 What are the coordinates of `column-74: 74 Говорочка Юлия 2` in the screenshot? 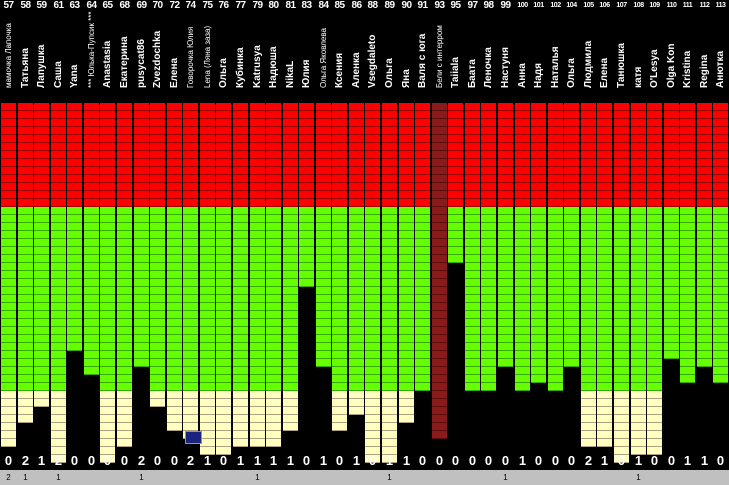 It's located at (191, 242).